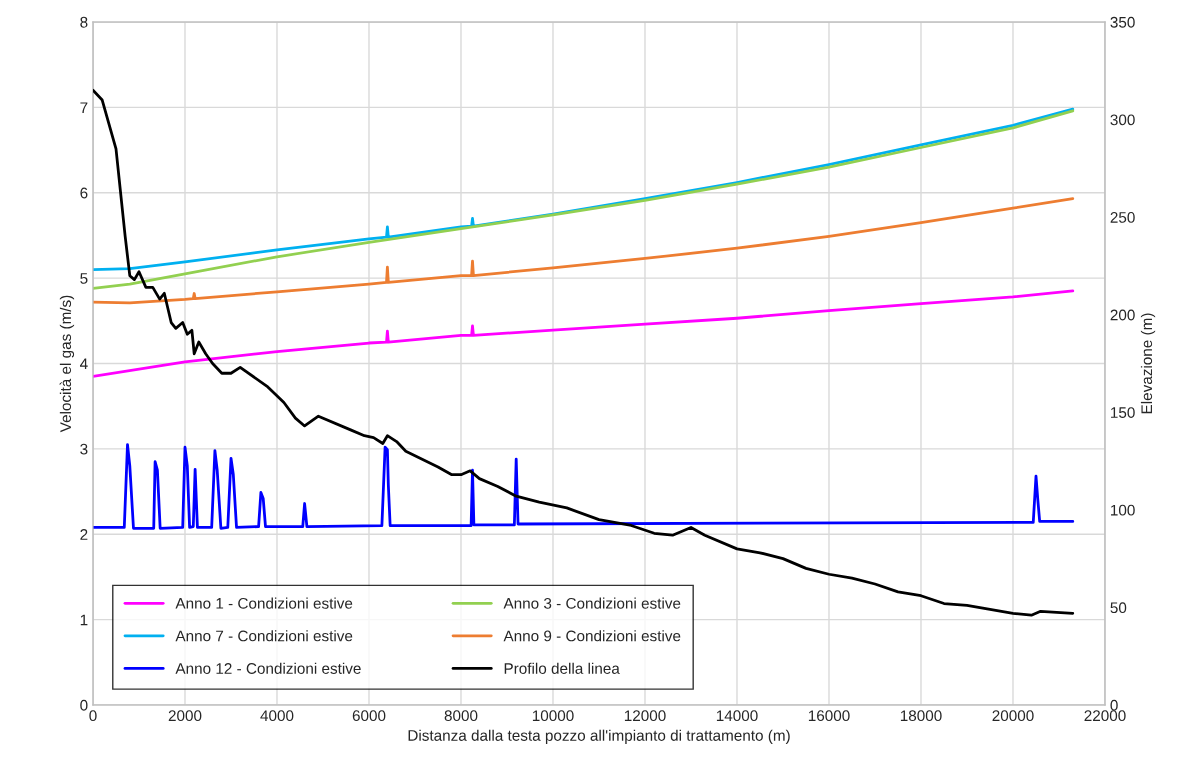  Describe the element at coordinates (1148, 363) in the screenshot. I see `y2-axis-title: Elevazione (m)` at that location.